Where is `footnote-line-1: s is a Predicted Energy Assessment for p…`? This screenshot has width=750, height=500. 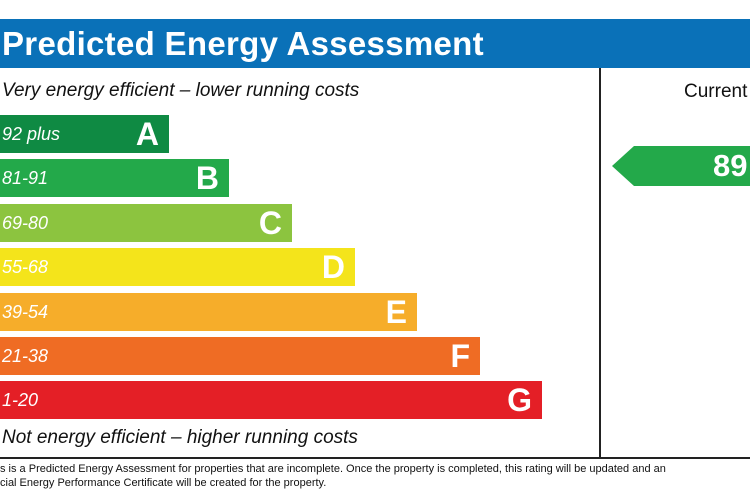 footnote-line-1: s is a Predicted Energy Assessment for p… is located at coordinates (333, 469).